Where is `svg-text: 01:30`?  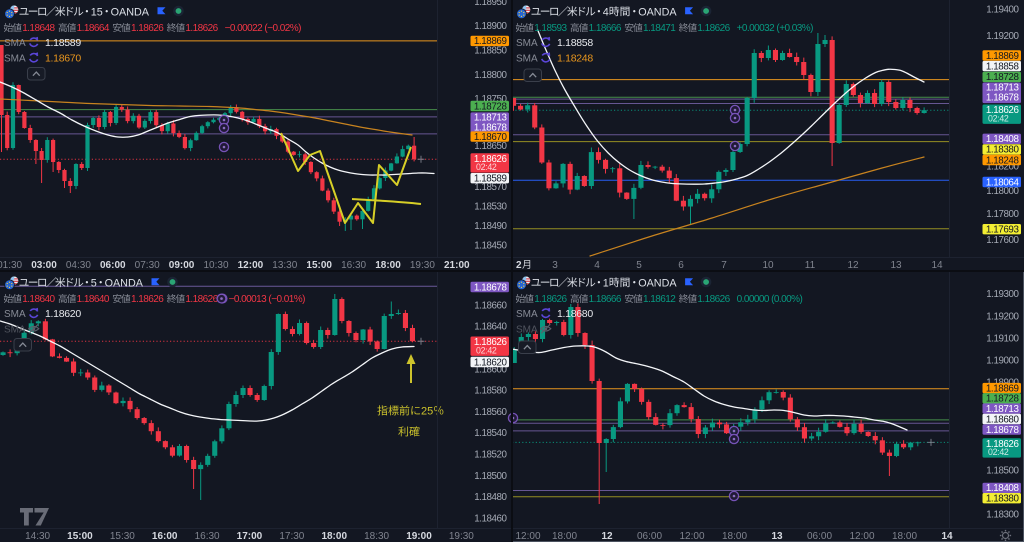
svg-text: 01:30 is located at coordinates (11, 265).